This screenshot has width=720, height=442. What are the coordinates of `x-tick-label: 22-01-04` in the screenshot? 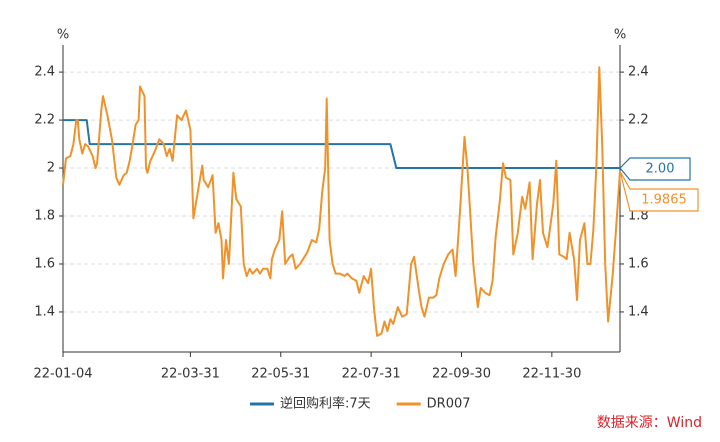 It's located at (62, 374).